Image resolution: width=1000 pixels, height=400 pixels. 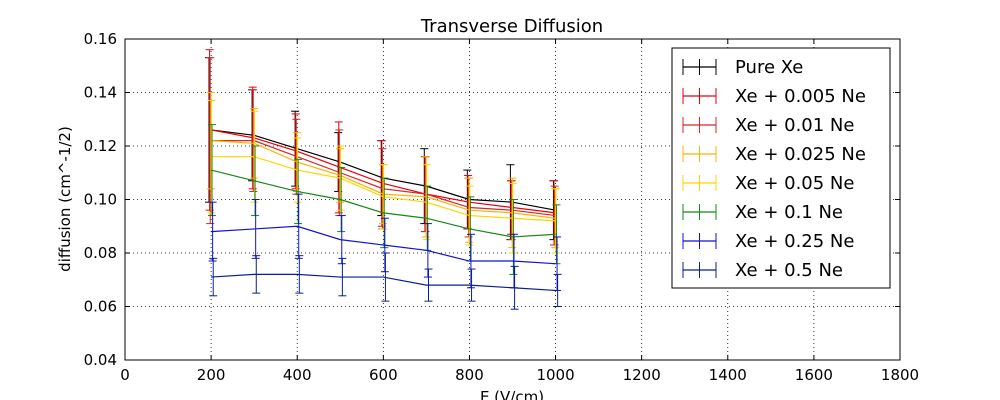 I want to click on legend-item: Xe + 0.025 Ne, so click(x=774, y=154).